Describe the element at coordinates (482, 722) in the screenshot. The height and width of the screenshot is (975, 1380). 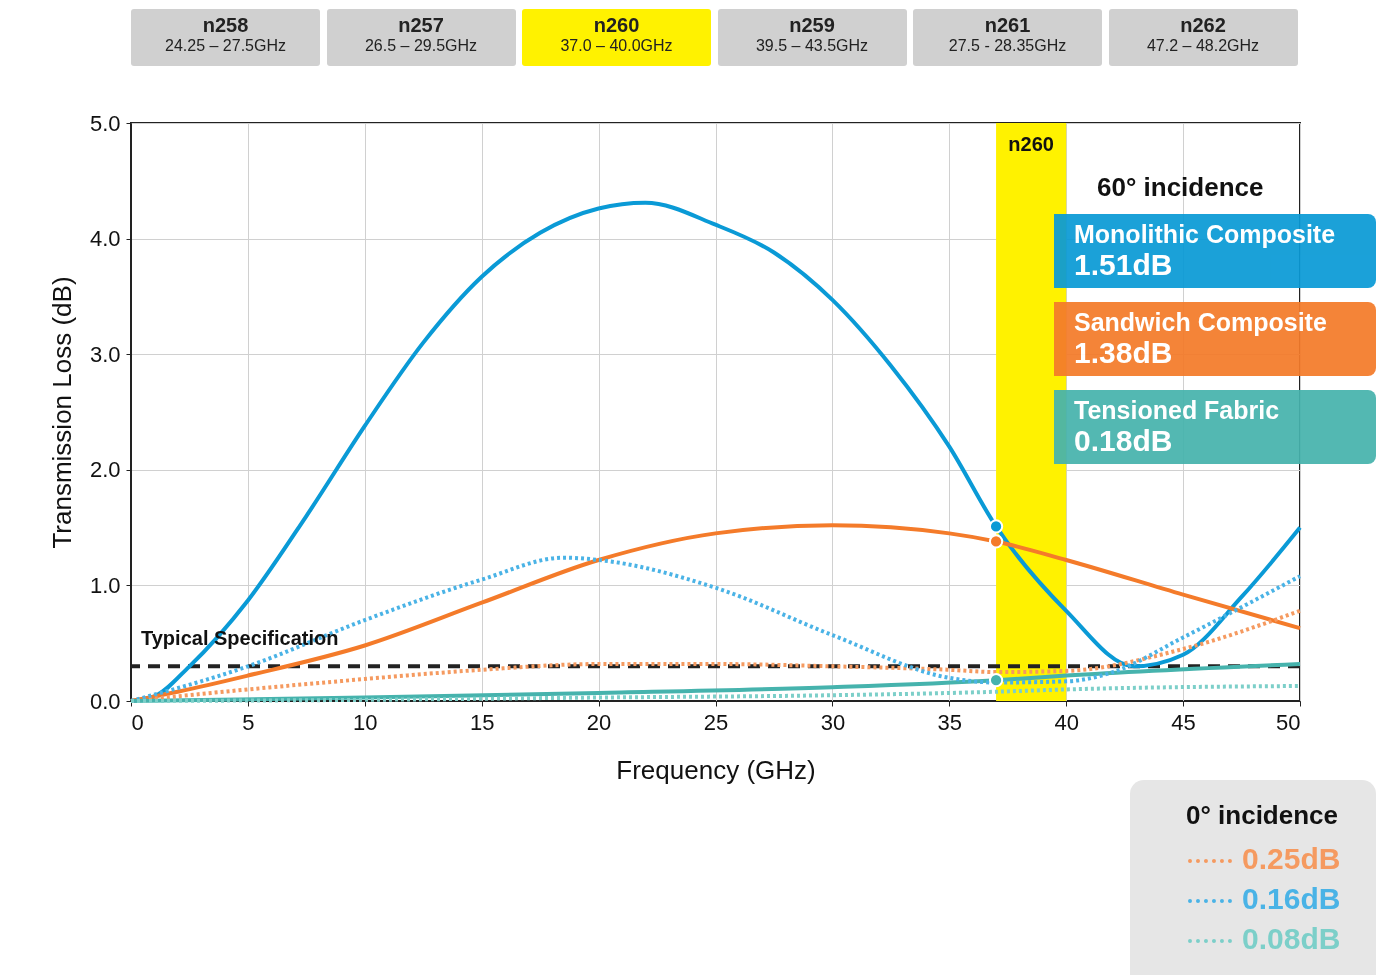
I see `x-tick-label: 15` at that location.